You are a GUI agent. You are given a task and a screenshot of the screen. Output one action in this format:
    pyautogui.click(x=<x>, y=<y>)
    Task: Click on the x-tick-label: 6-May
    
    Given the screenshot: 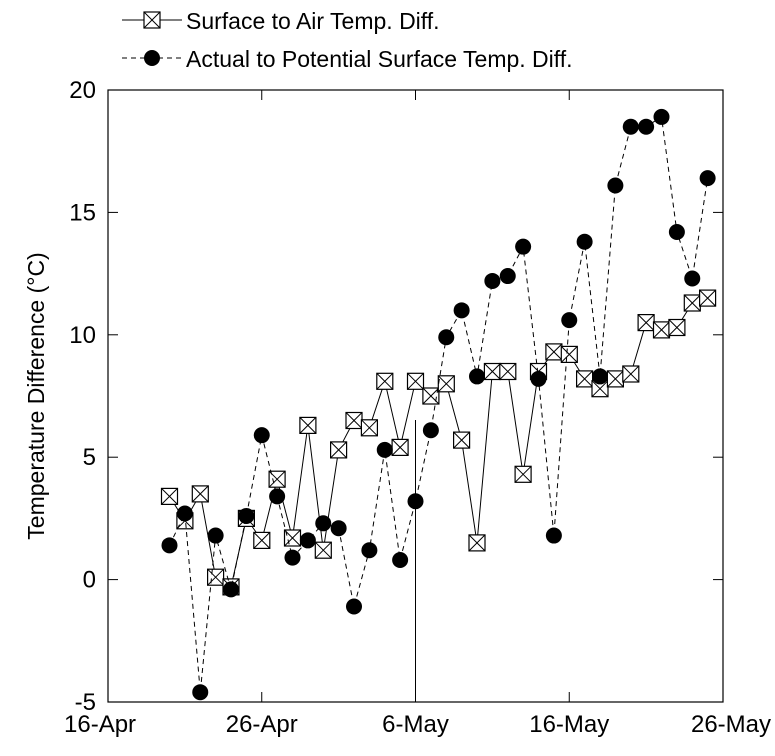 What is the action you would take?
    pyautogui.click(x=415, y=724)
    